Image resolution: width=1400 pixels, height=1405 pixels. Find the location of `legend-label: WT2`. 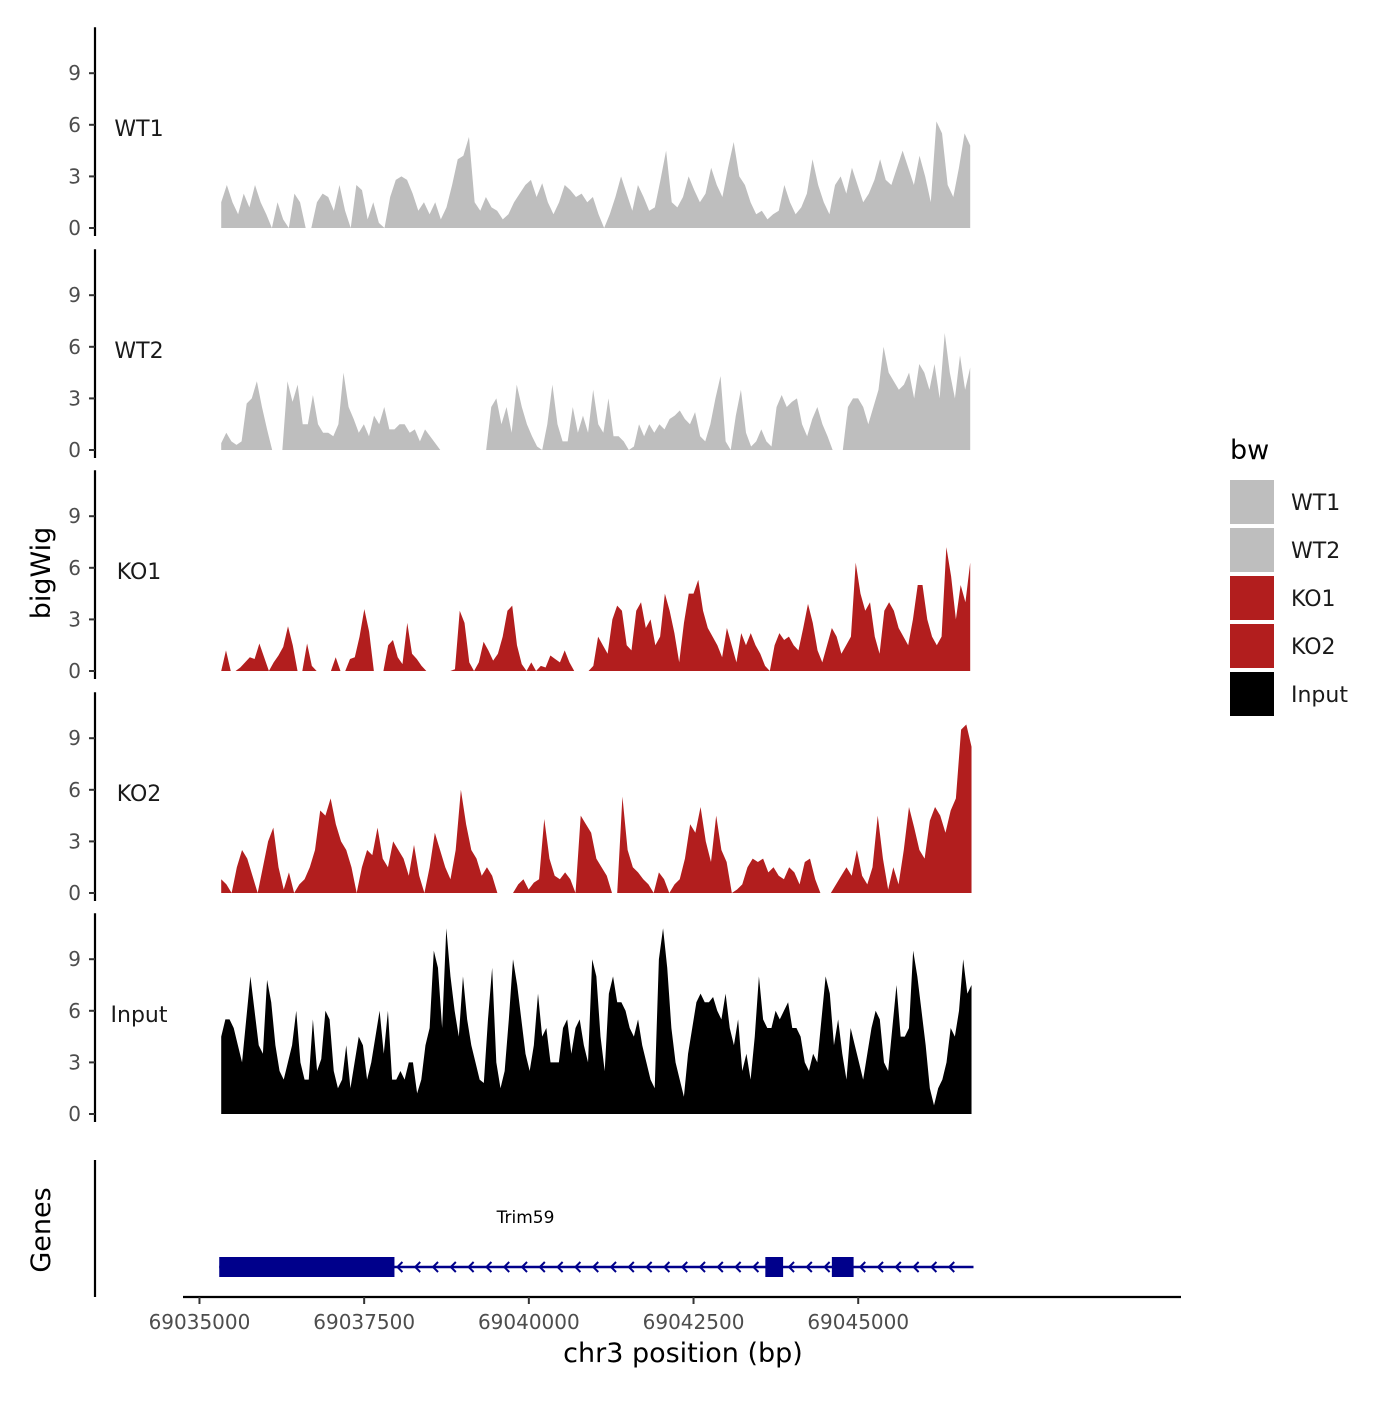

legend-label: WT2 is located at coordinates (1315, 551).